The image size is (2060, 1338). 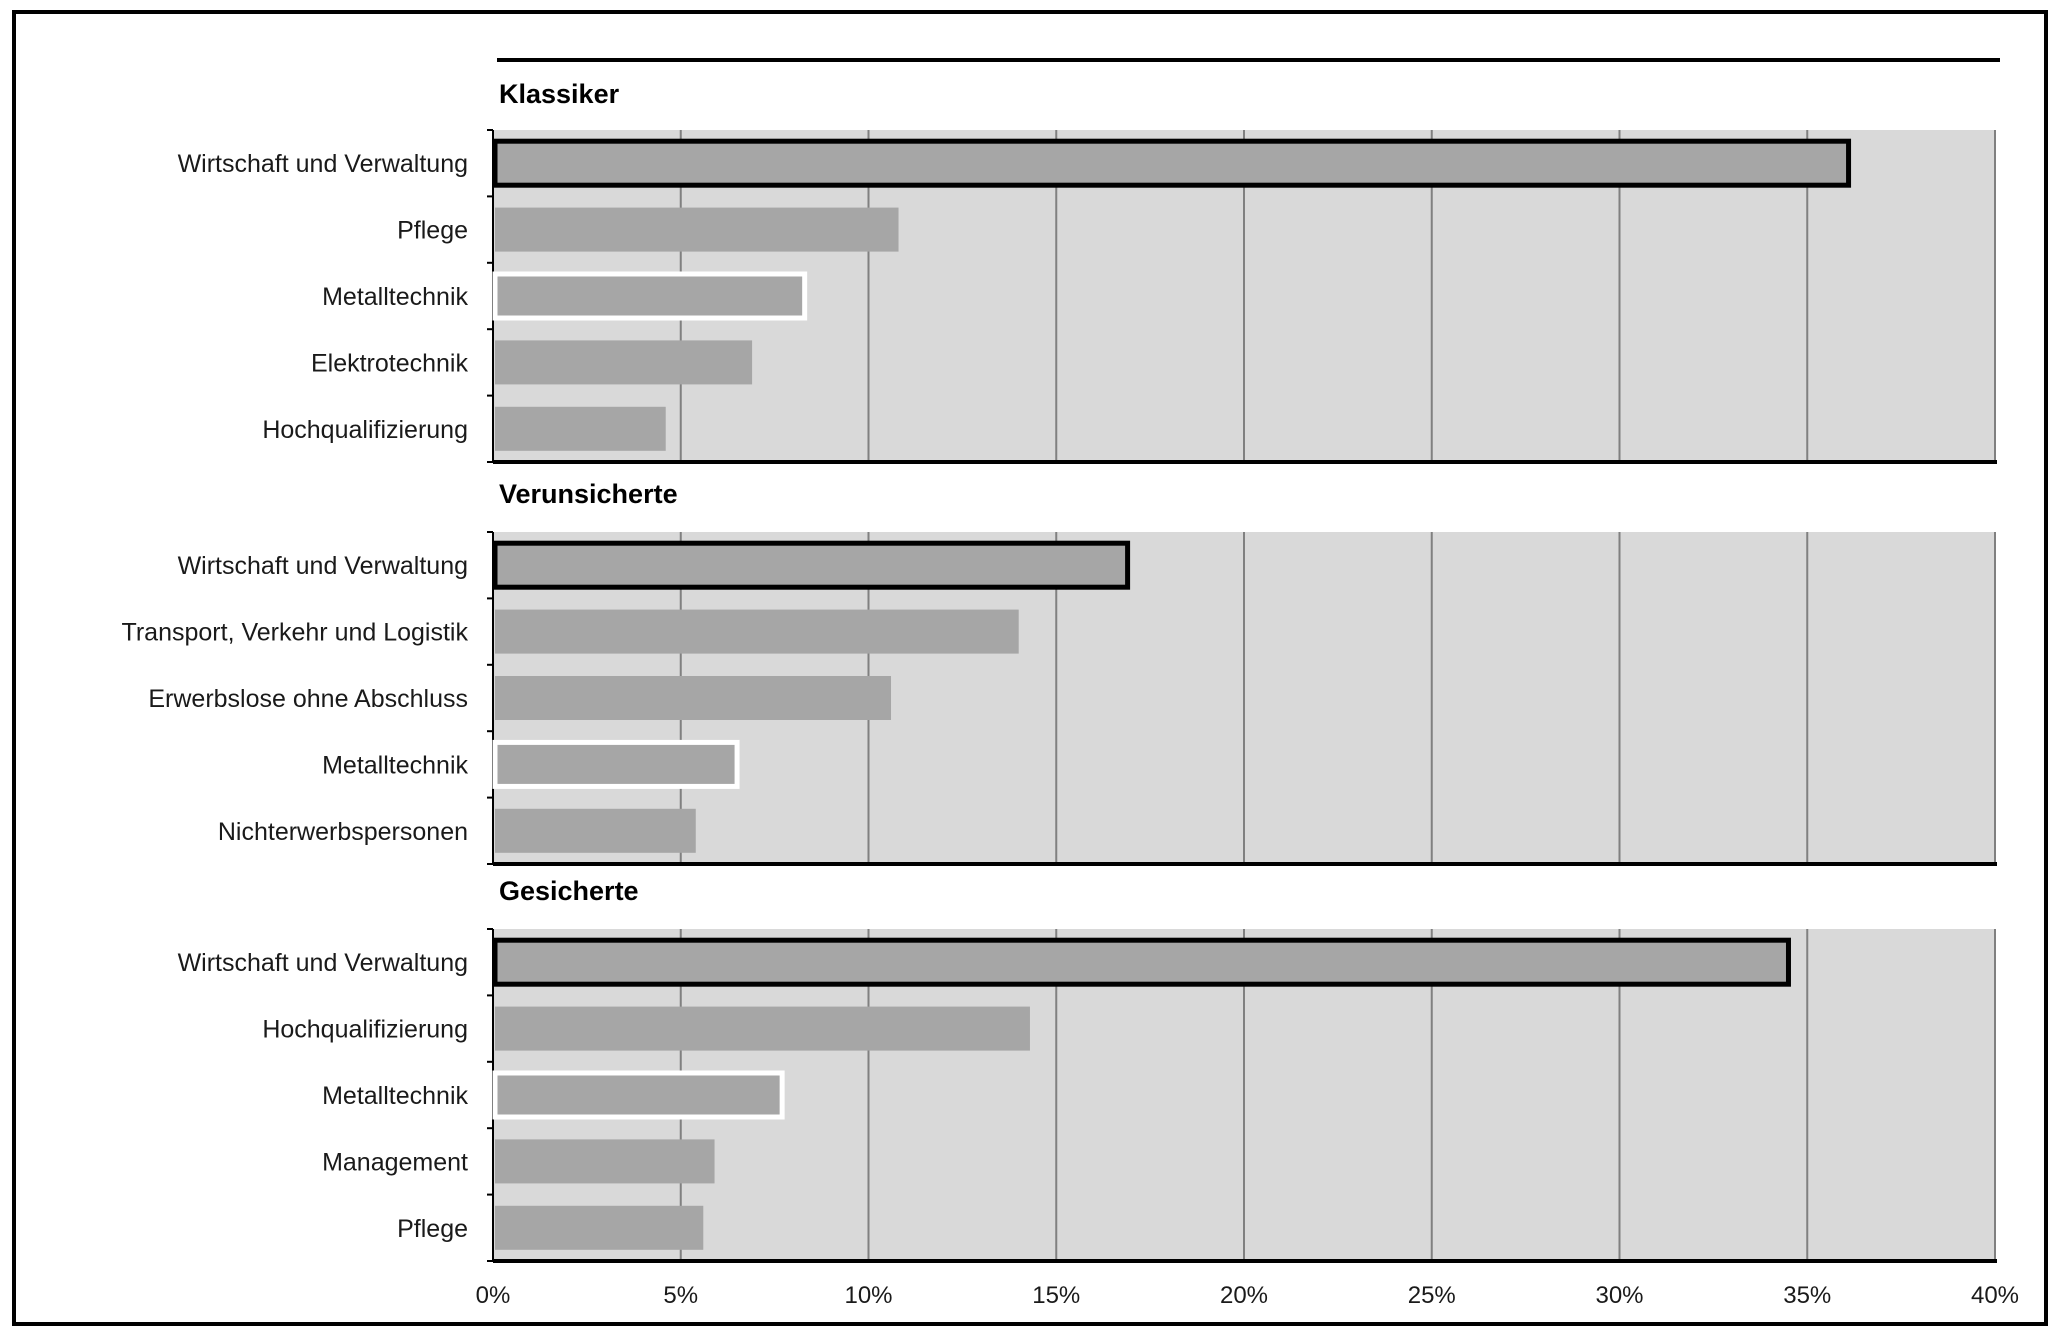 I want to click on x-tick-label: 35%, so click(x=1807, y=1295).